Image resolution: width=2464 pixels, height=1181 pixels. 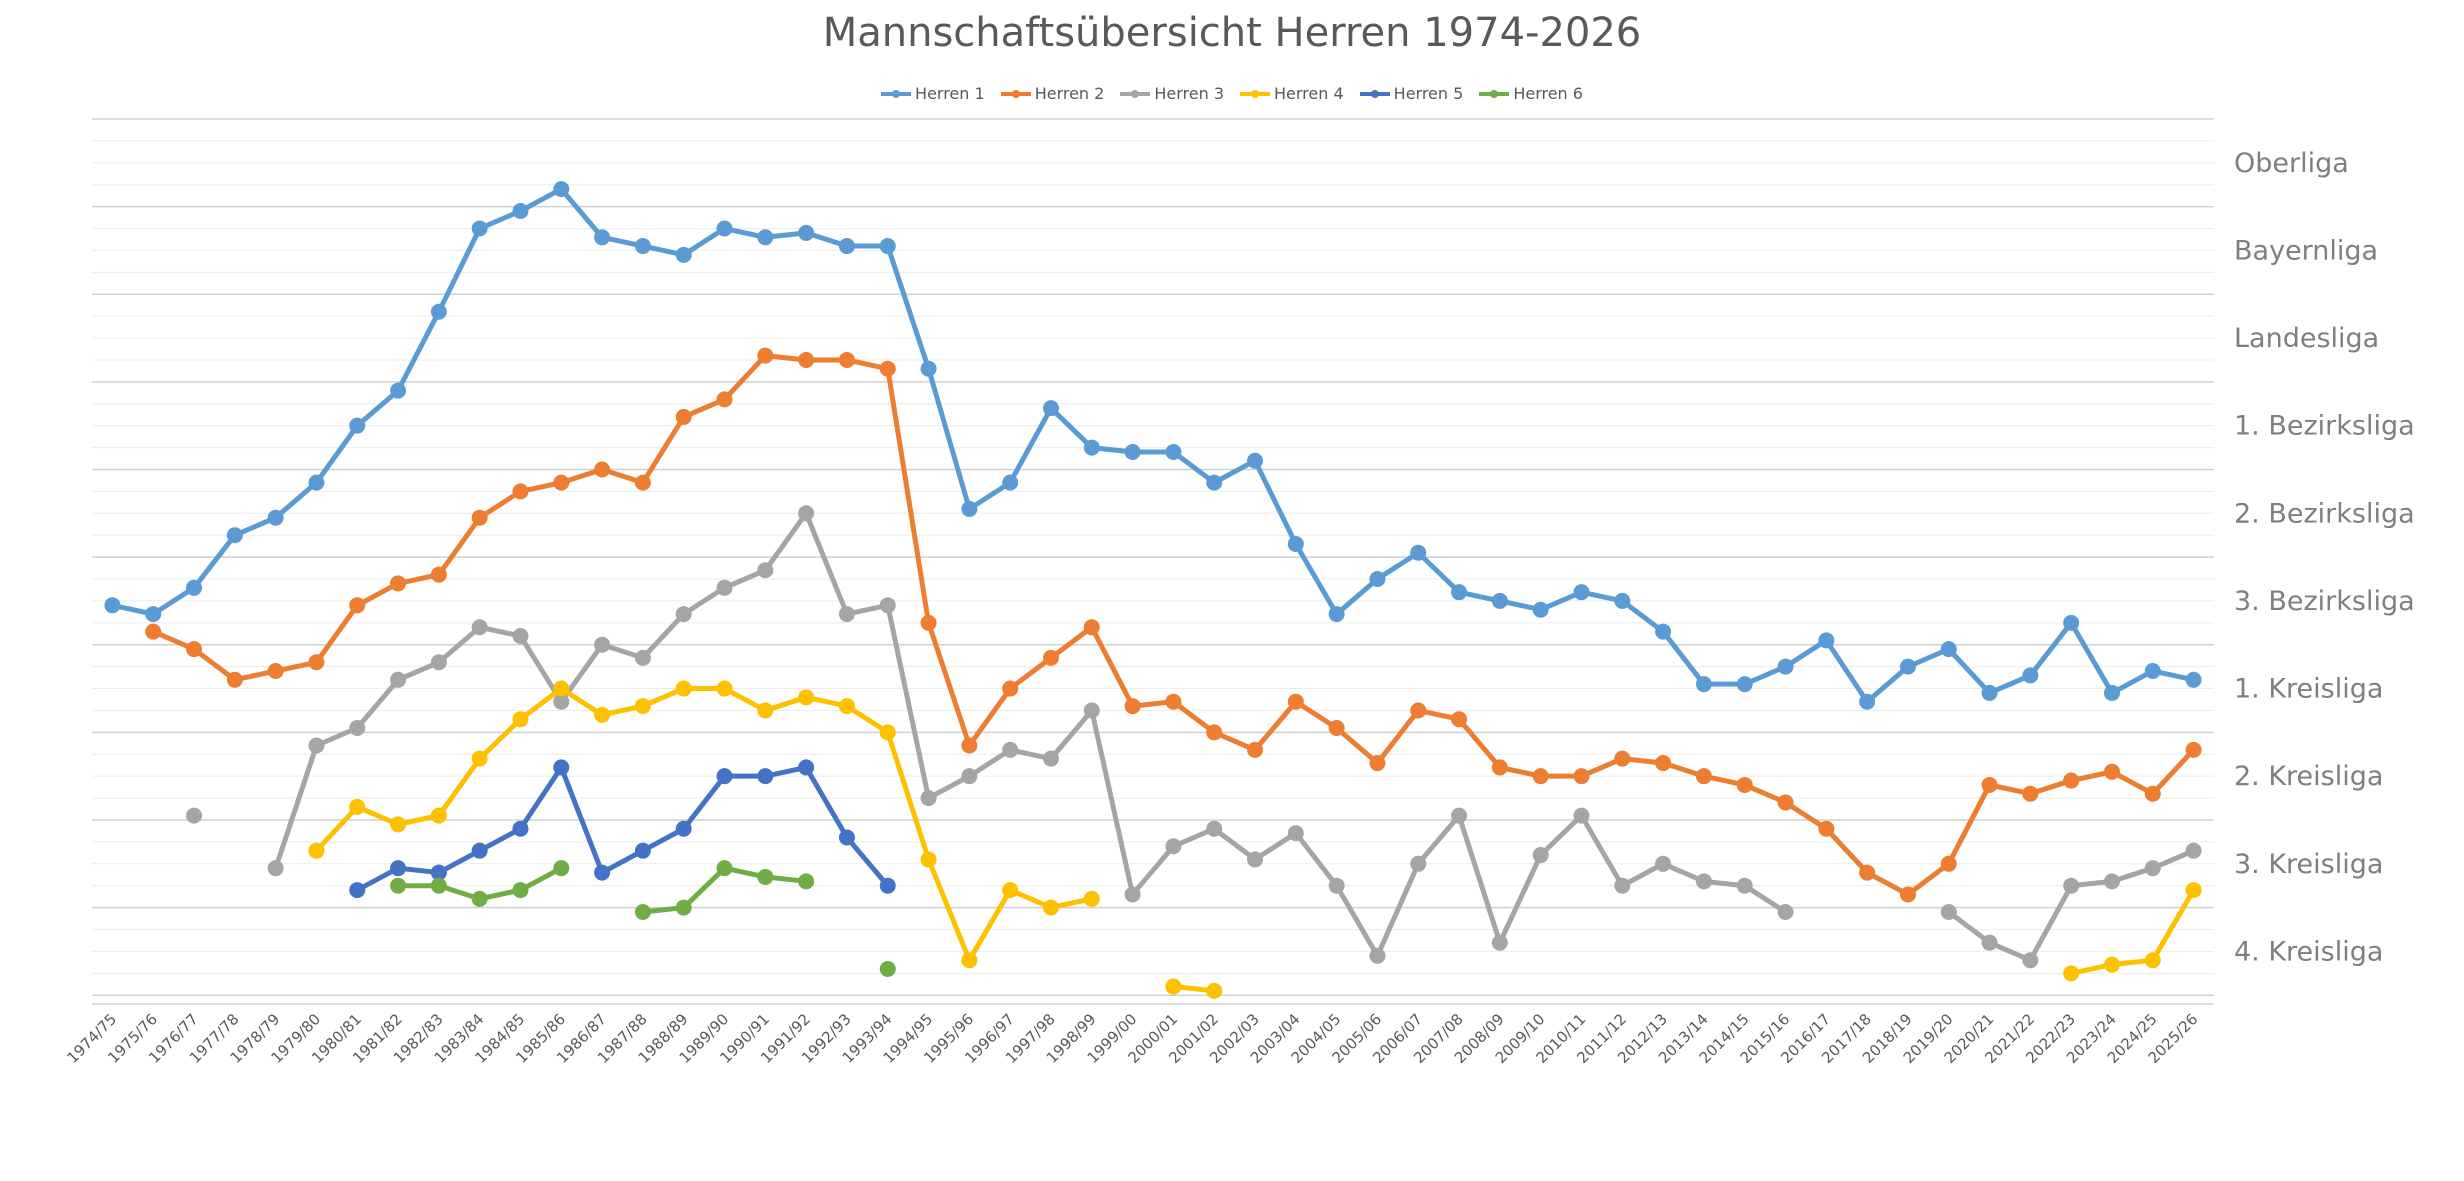 I want to click on legend-item: Herren 2, so click(x=1052, y=93).